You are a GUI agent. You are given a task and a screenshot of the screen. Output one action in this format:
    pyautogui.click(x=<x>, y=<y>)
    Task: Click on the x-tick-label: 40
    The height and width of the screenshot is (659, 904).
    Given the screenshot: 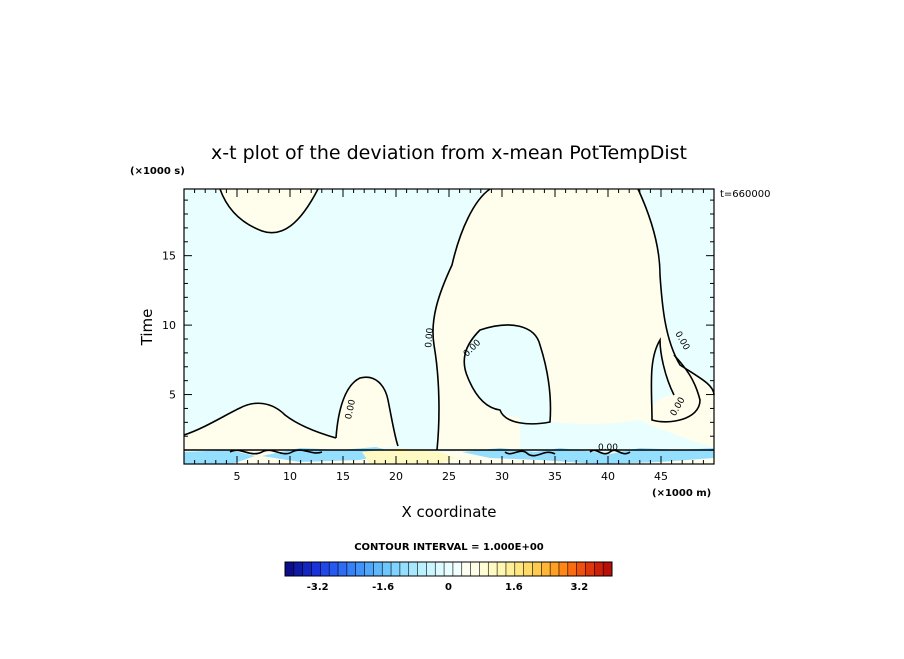 What is the action you would take?
    pyautogui.click(x=608, y=476)
    